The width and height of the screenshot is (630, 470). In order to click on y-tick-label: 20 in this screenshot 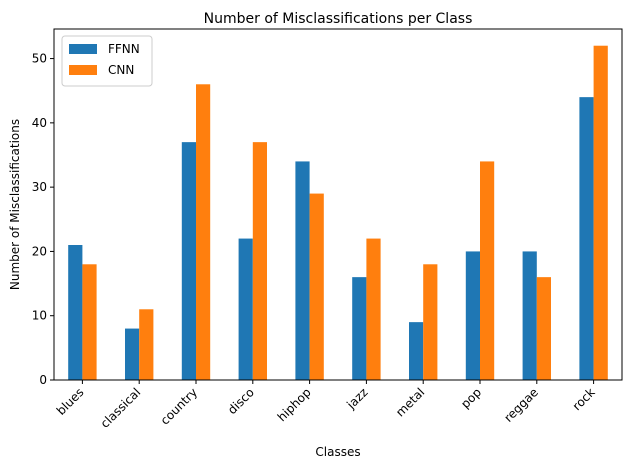, I will do `click(39, 251)`.